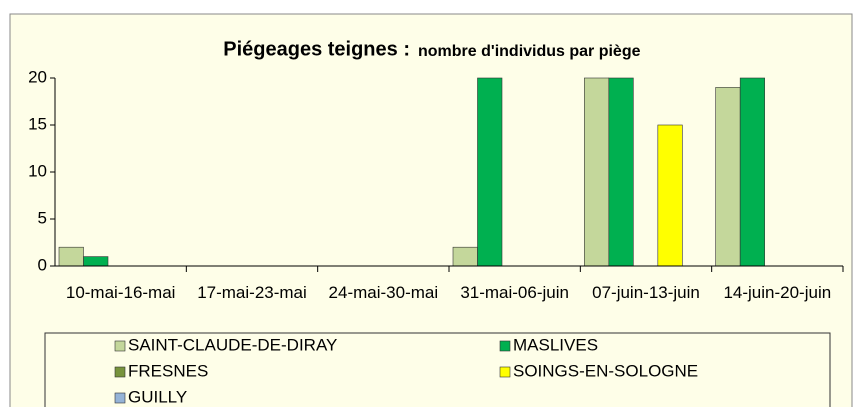  I want to click on y-tick-label: 10, so click(37, 170).